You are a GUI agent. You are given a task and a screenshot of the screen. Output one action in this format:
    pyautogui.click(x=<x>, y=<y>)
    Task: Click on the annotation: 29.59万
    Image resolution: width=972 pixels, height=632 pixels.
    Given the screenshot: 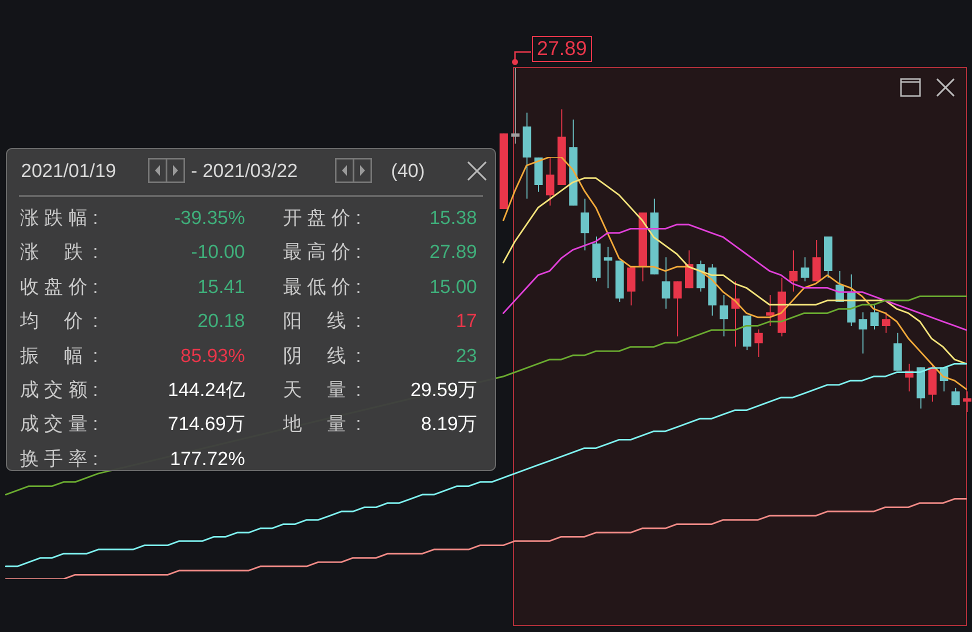 What is the action you would take?
    pyautogui.click(x=443, y=390)
    